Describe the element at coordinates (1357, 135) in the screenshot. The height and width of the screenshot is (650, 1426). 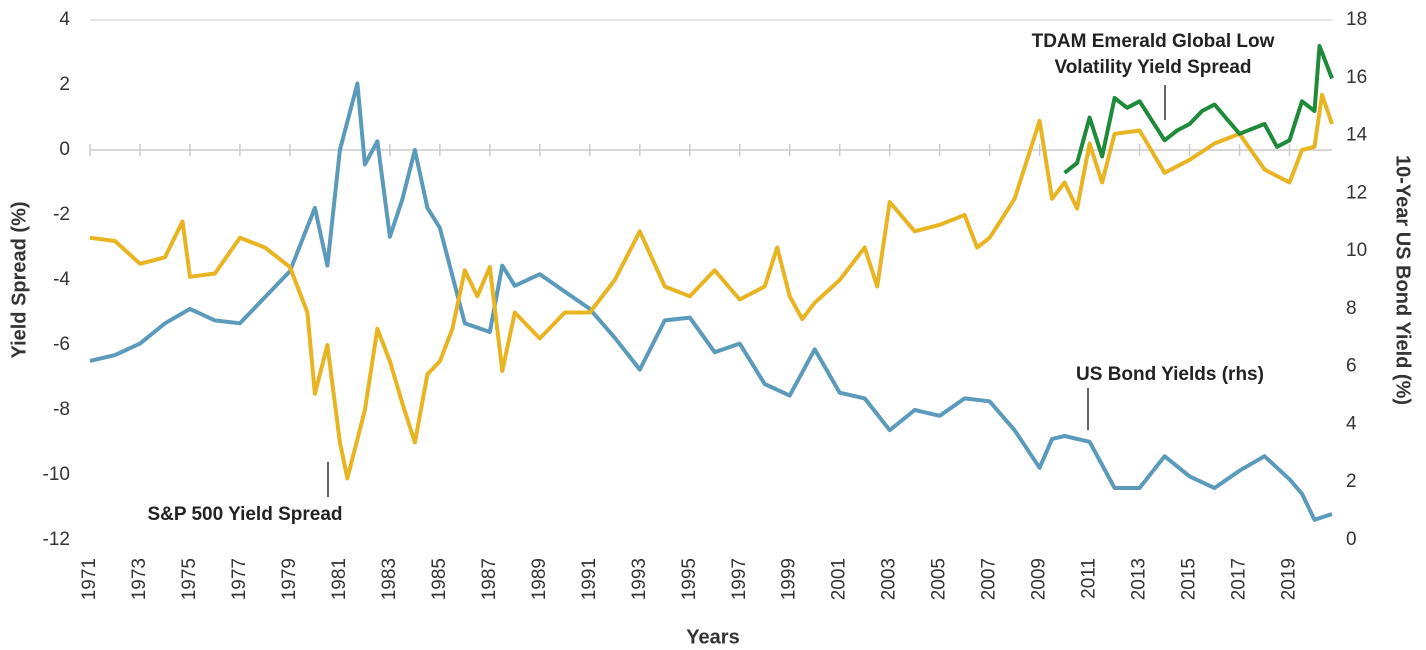
I see `y2-tick-label: 14` at that location.